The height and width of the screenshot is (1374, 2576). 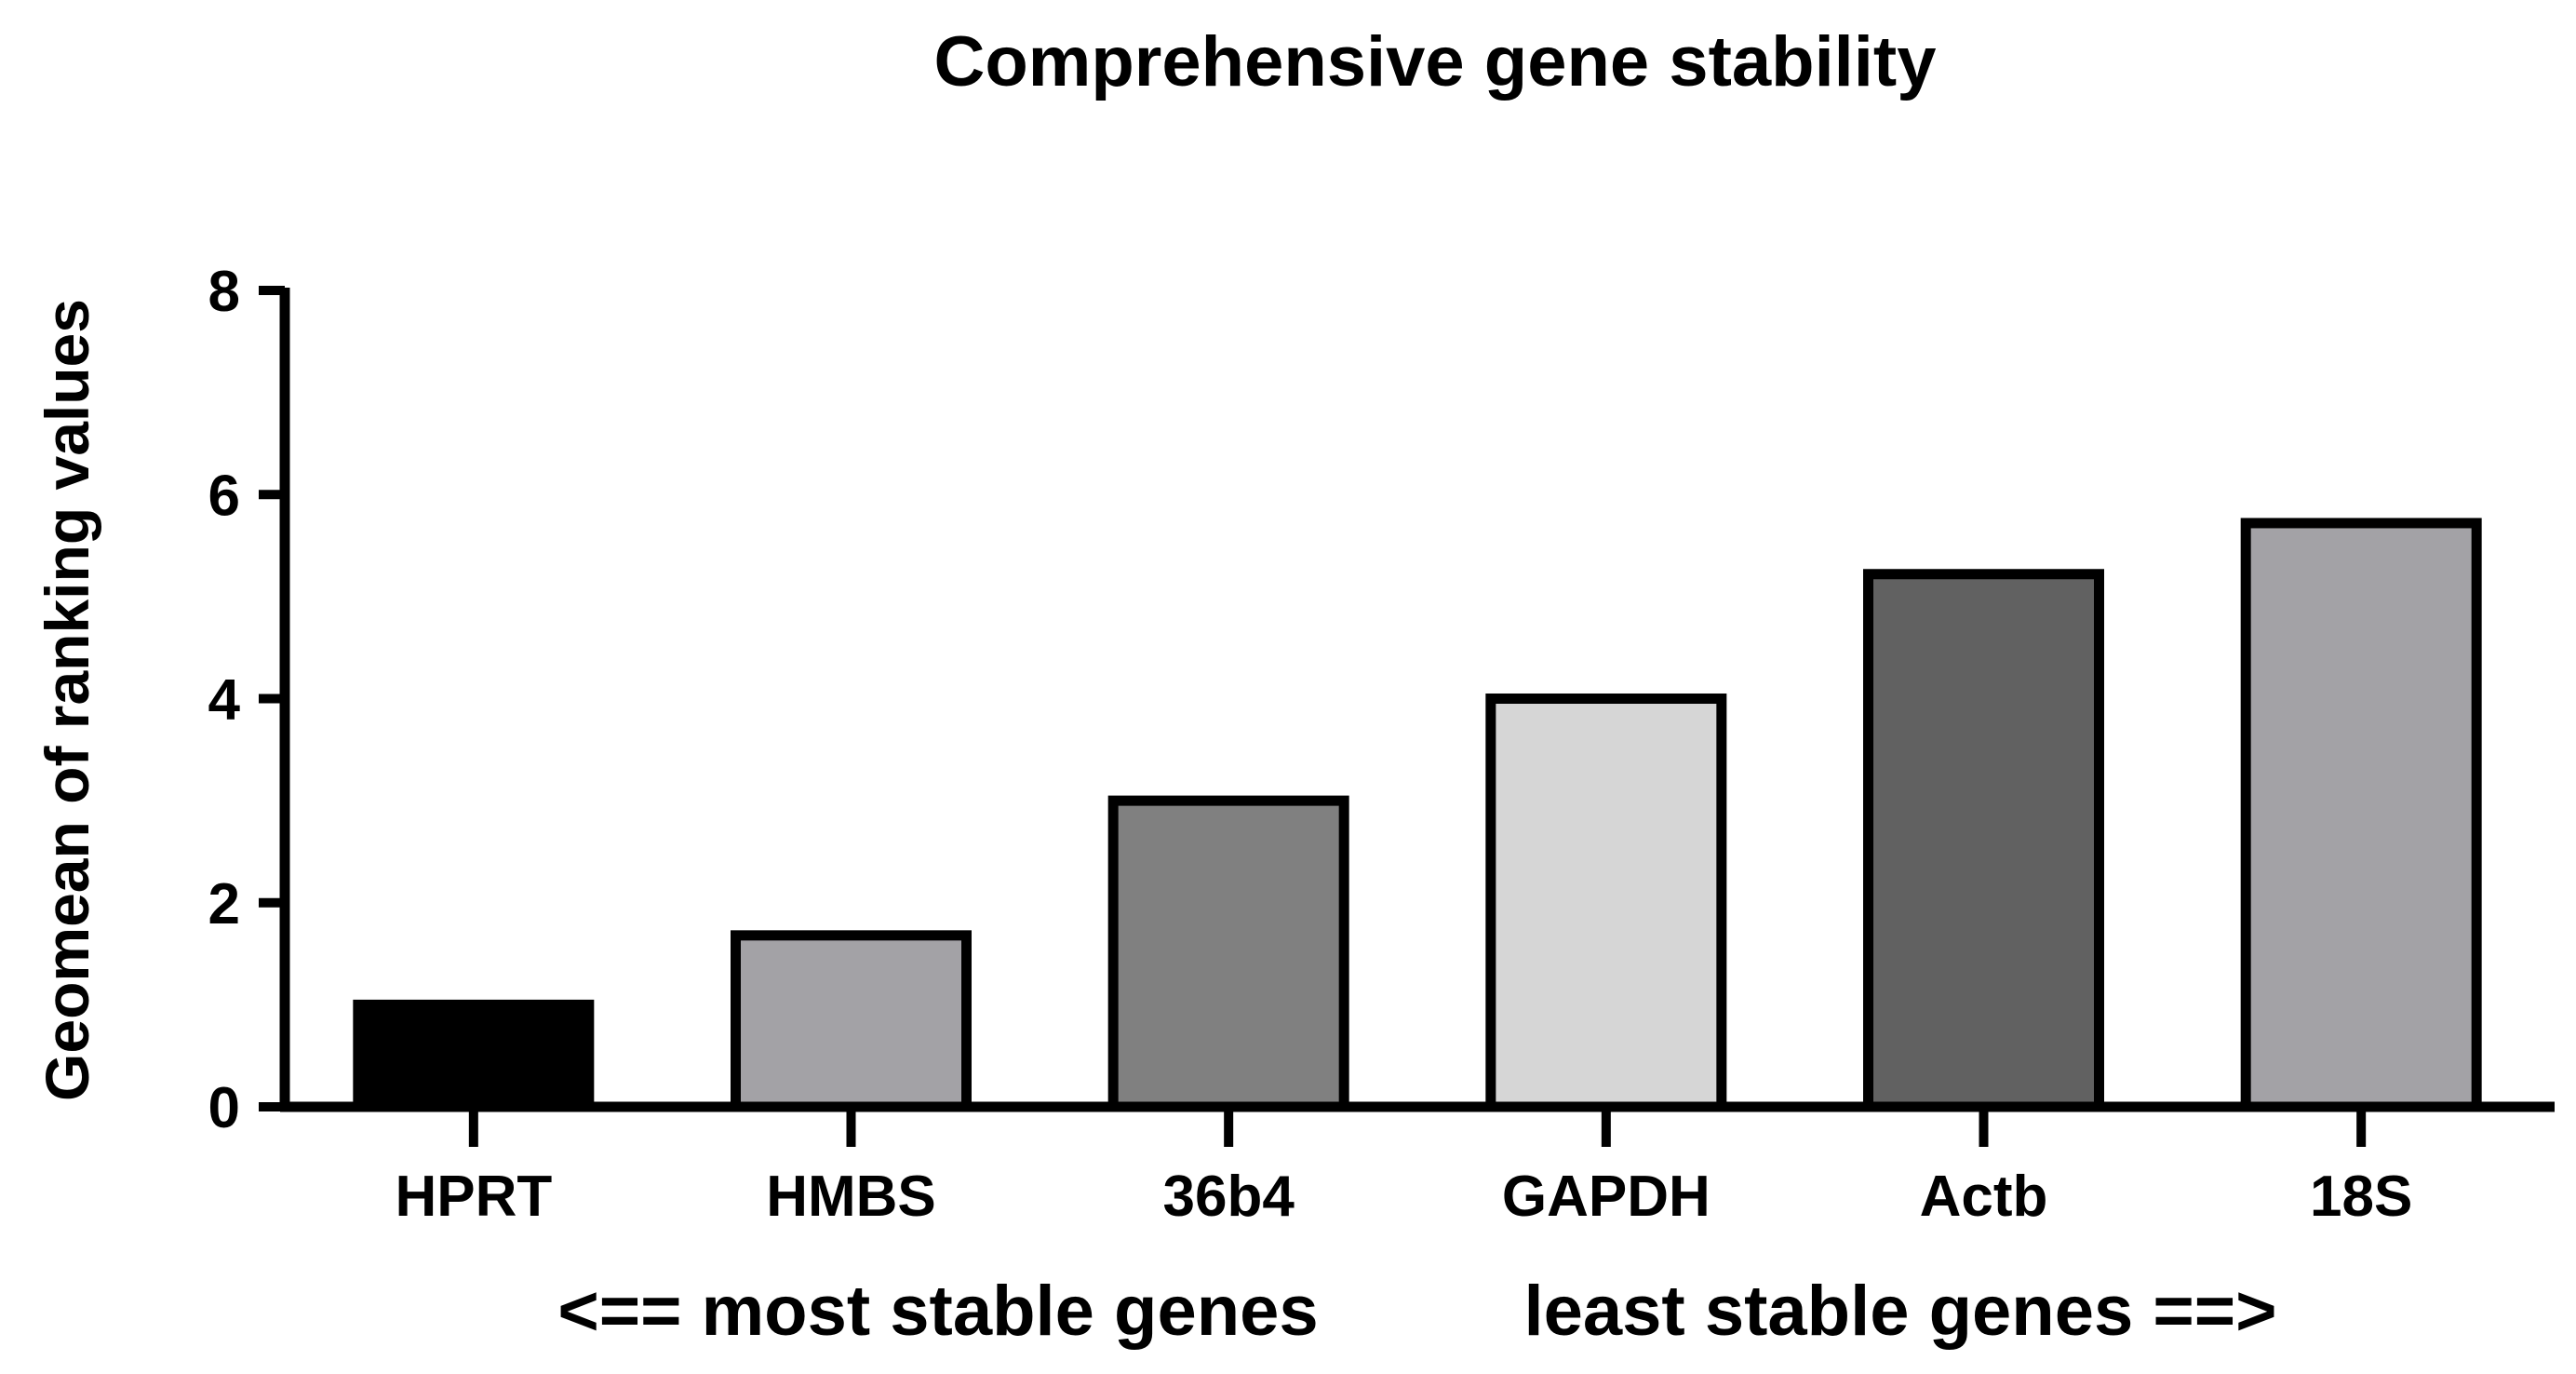 I want to click on x-axis-ticks: HPRT HMBS 36b4 GAPDH Actb 18S, so click(x=1403, y=1168).